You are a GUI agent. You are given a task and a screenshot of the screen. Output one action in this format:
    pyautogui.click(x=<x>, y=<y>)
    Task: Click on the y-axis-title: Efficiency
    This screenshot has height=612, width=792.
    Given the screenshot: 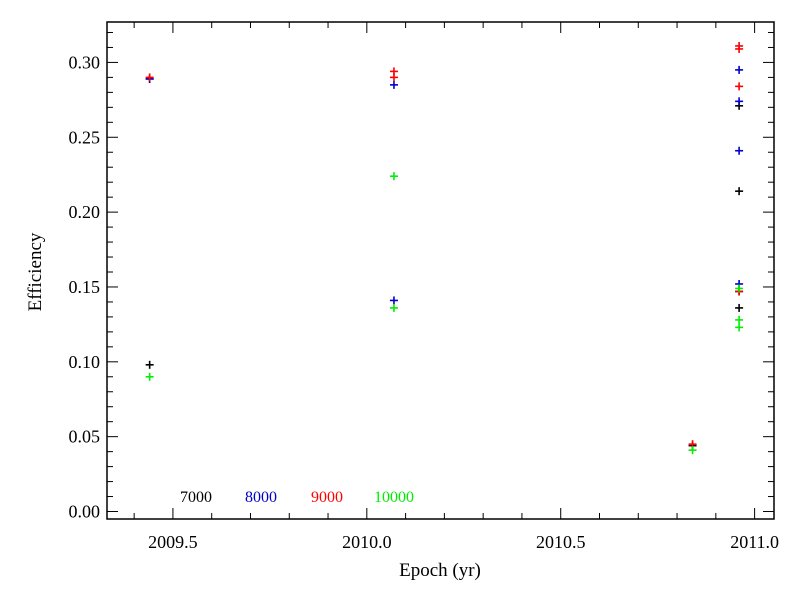 What is the action you would take?
    pyautogui.click(x=35, y=271)
    